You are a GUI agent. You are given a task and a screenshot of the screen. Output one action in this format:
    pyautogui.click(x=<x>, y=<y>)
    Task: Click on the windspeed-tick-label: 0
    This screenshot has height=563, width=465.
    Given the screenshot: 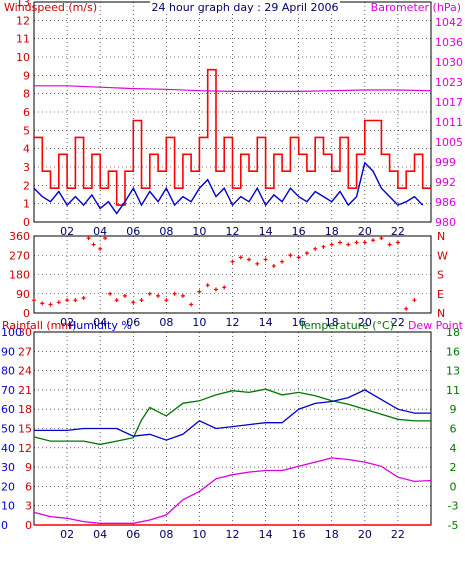 What is the action you would take?
    pyautogui.click(x=26, y=222)
    